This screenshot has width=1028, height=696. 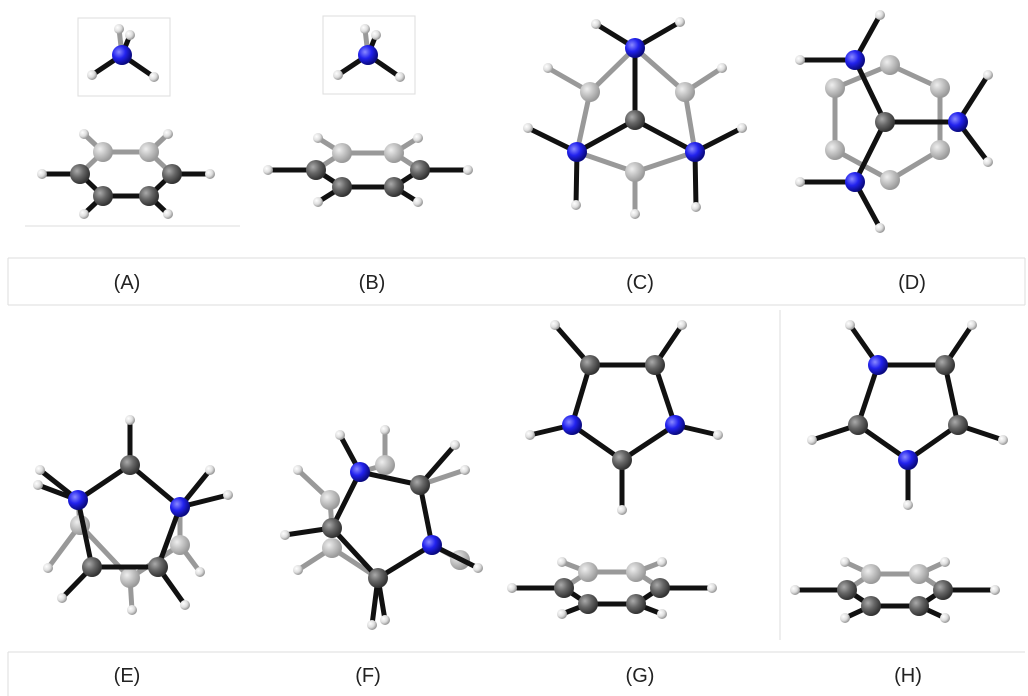 What do you see at coordinates (127, 676) in the screenshot?
I see `panel-label: (E)` at bounding box center [127, 676].